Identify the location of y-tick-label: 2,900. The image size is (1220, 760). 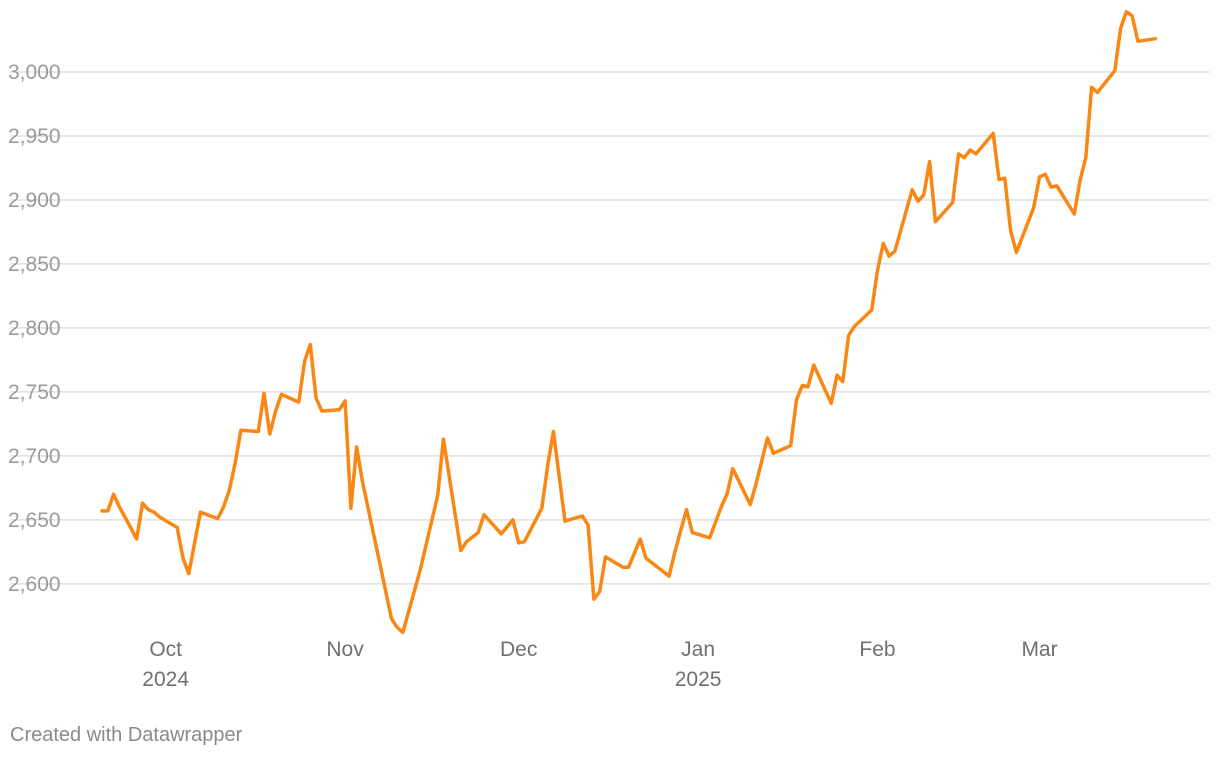
(34, 200).